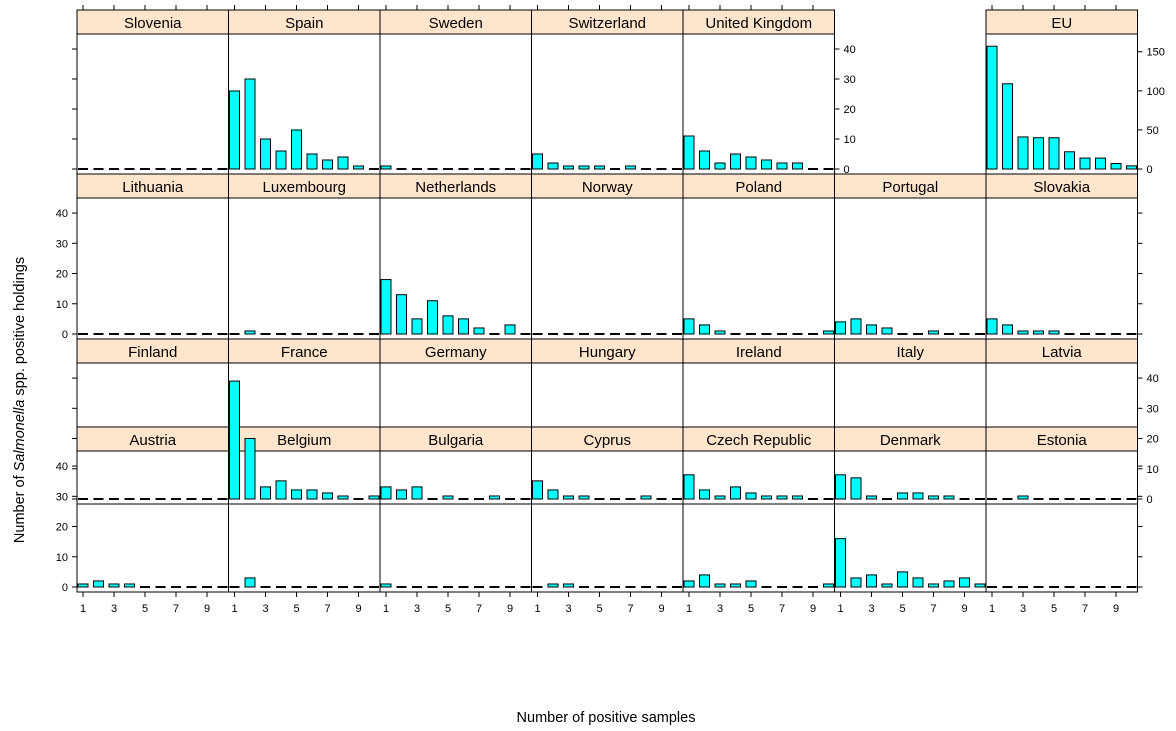  I want to click on y-tick-label-right-r3-50: 50, so click(1153, 131).